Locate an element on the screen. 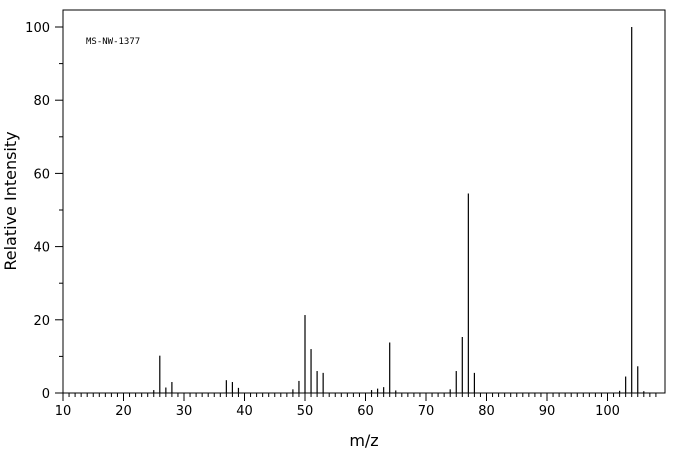 The image size is (676, 455). x-tick-label: 80 is located at coordinates (486, 411).